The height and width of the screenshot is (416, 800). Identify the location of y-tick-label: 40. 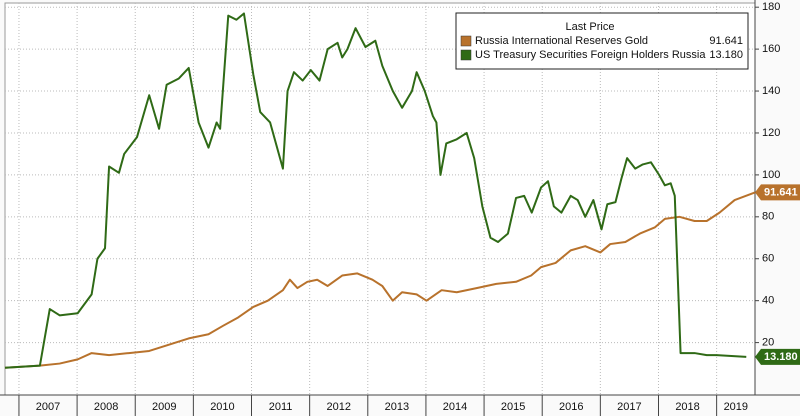
(768, 301).